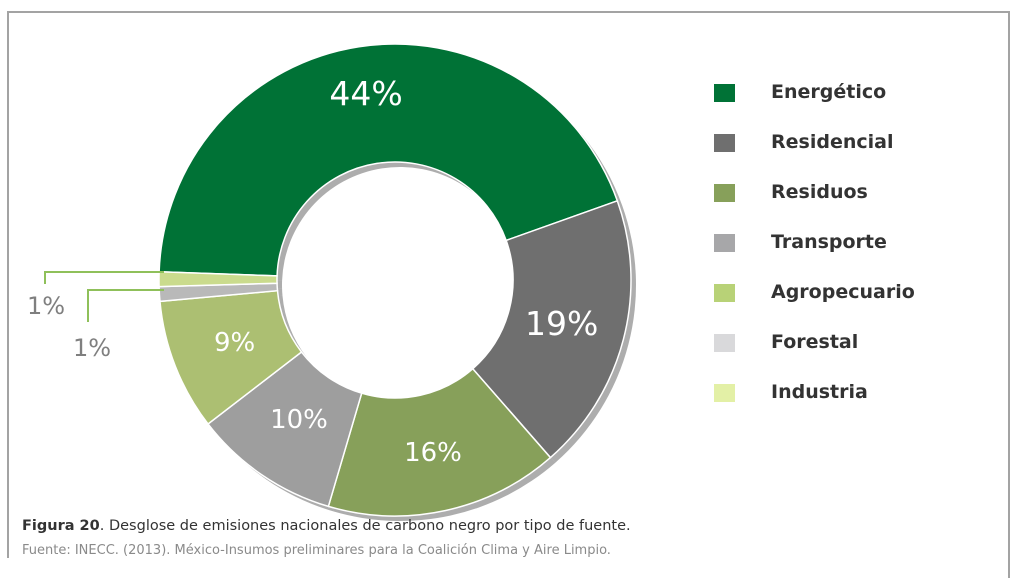 The image size is (1011, 579). Describe the element at coordinates (829, 242) in the screenshot. I see `legend-label-transporte: Transporte` at that location.